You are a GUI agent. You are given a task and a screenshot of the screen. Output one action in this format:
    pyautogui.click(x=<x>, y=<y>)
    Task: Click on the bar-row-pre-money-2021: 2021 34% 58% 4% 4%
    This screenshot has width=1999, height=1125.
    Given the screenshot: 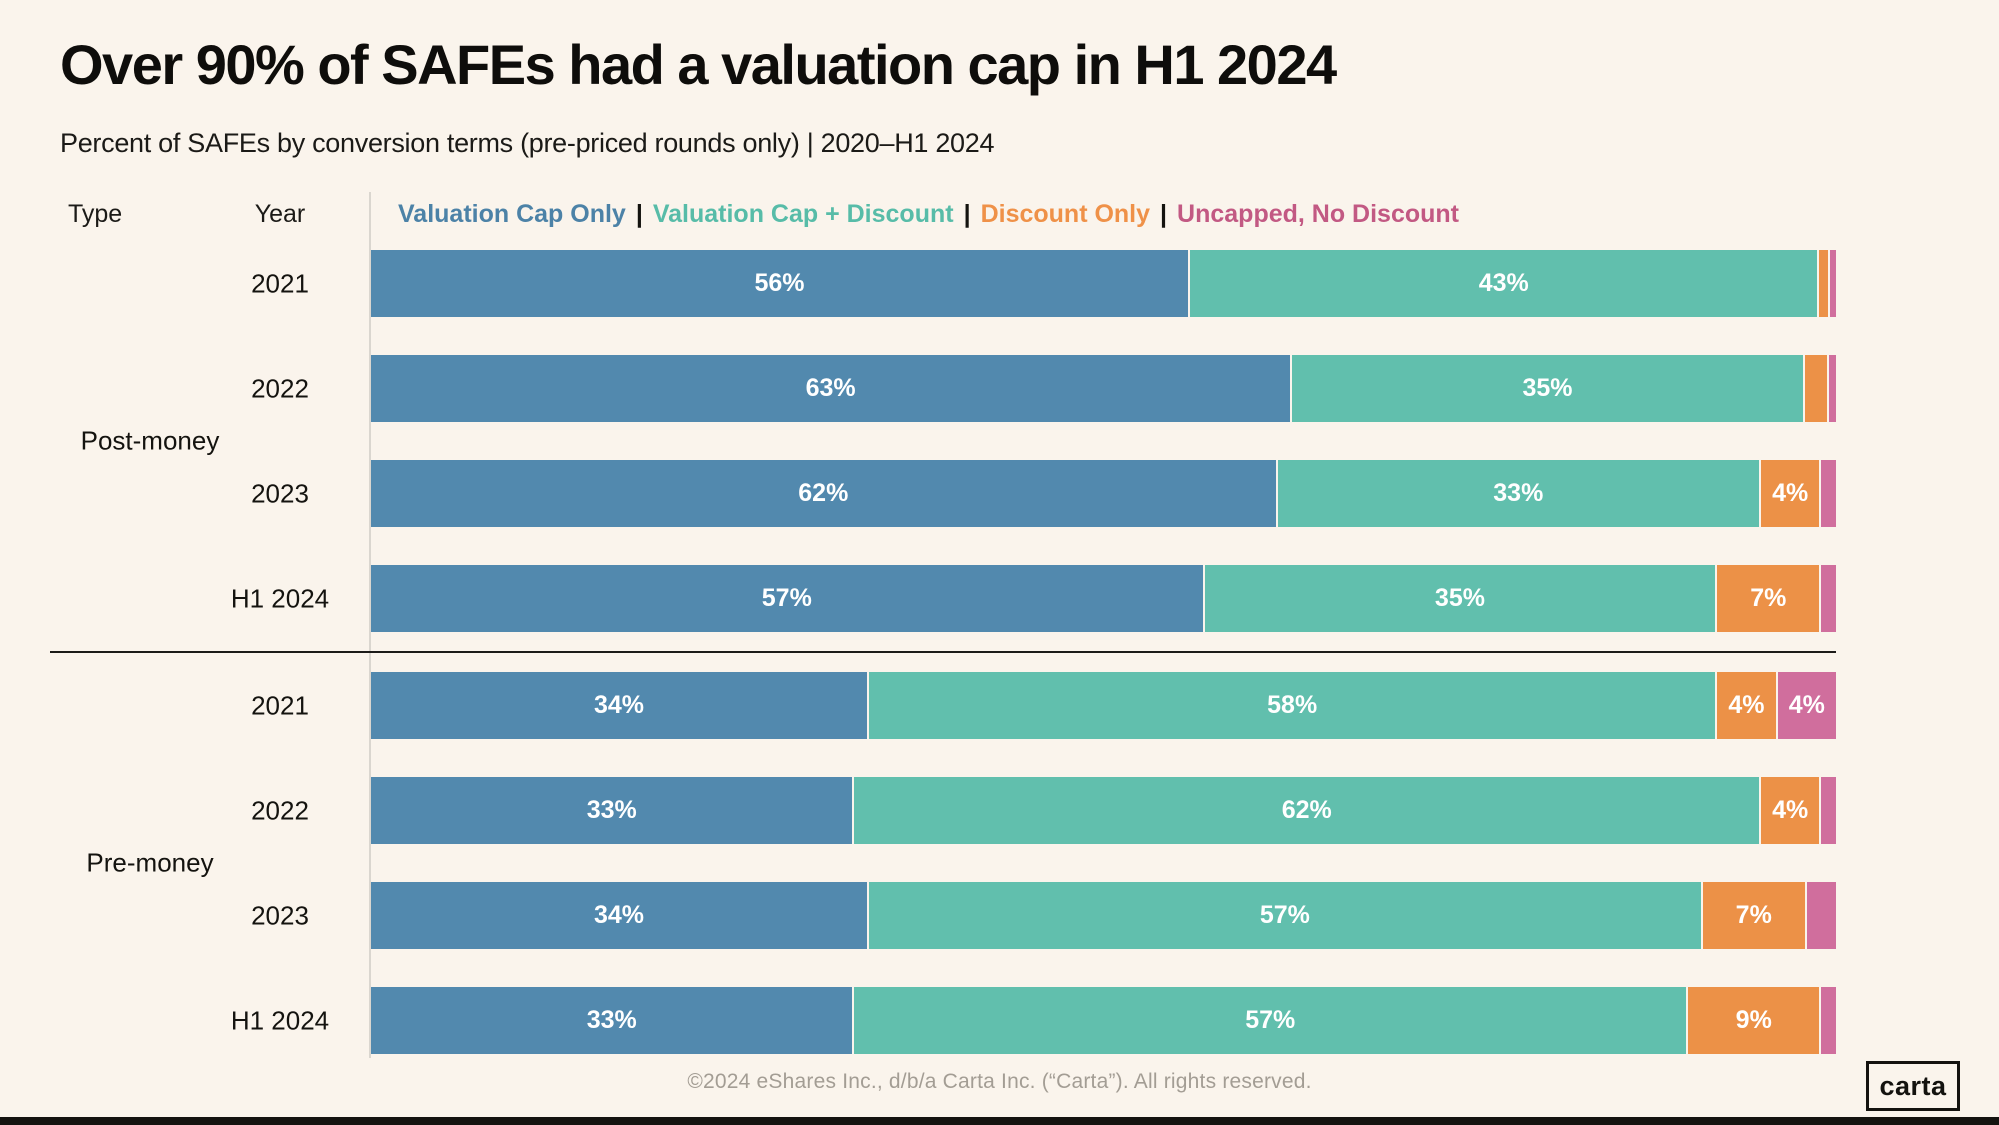 What is the action you would take?
    pyautogui.click(x=999, y=705)
    